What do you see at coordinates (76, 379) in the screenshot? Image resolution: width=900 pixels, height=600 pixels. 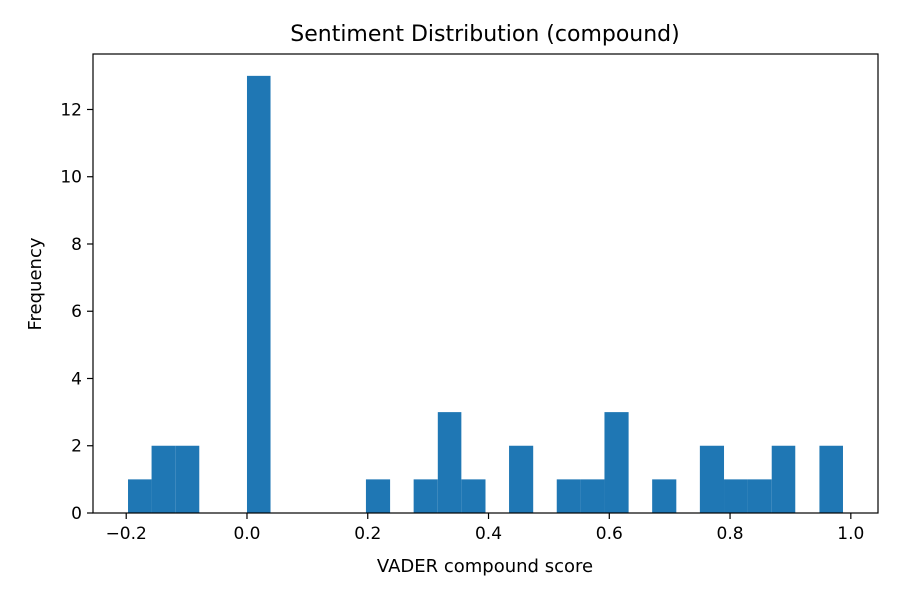 I see `y-tick-label: 4` at bounding box center [76, 379].